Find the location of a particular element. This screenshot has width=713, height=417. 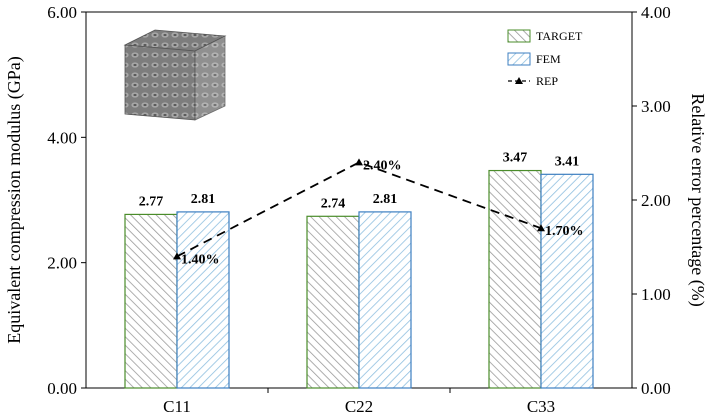

rep-line-path is located at coordinates (359, 209).